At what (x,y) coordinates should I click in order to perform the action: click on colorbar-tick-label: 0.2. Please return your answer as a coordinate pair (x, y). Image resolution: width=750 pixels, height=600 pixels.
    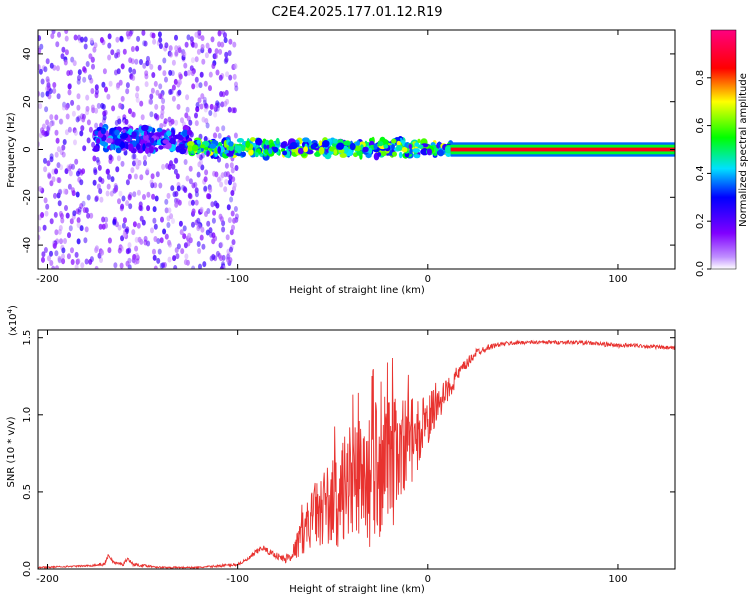
    Looking at the image, I should click on (700, 221).